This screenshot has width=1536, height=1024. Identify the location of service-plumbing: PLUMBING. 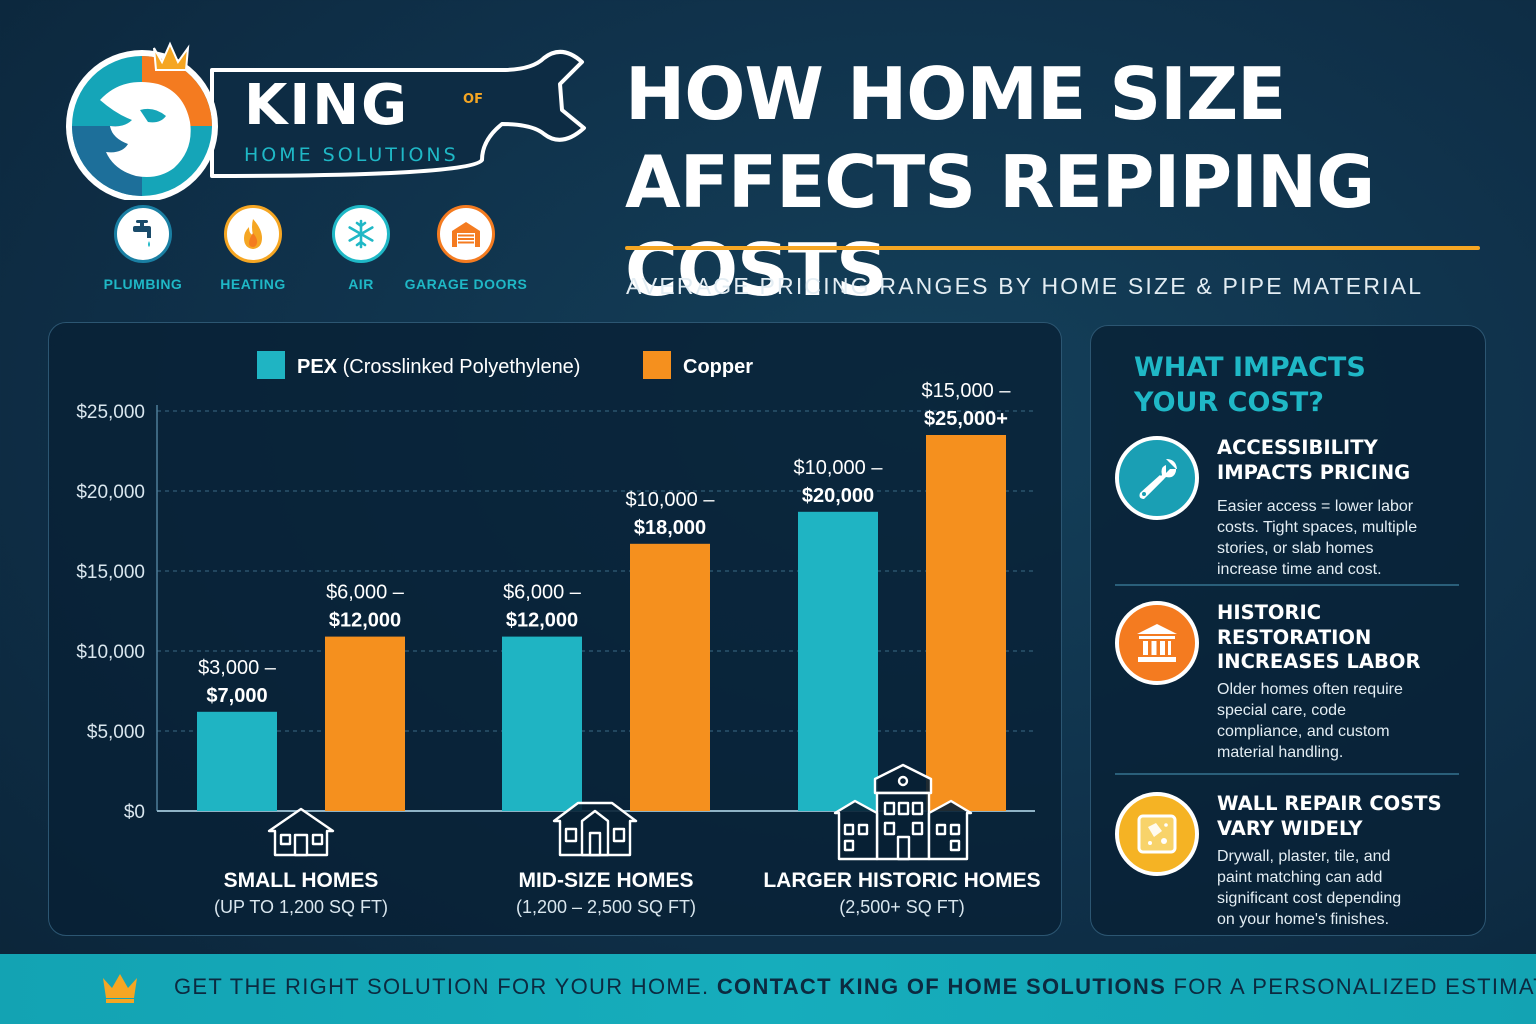
(143, 248).